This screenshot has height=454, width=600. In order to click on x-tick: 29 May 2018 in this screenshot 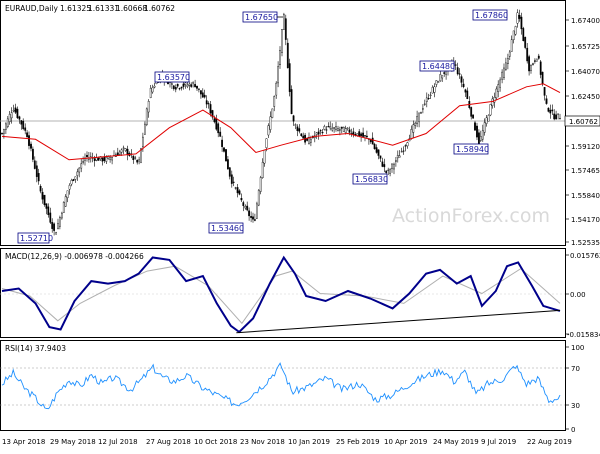, I will do `click(73, 442)`.